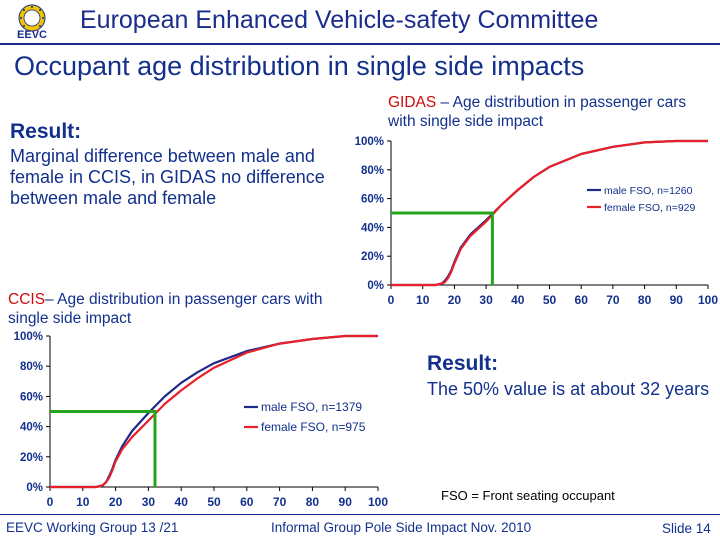  I want to click on ccis-x-tick-label: 70, so click(280, 502).